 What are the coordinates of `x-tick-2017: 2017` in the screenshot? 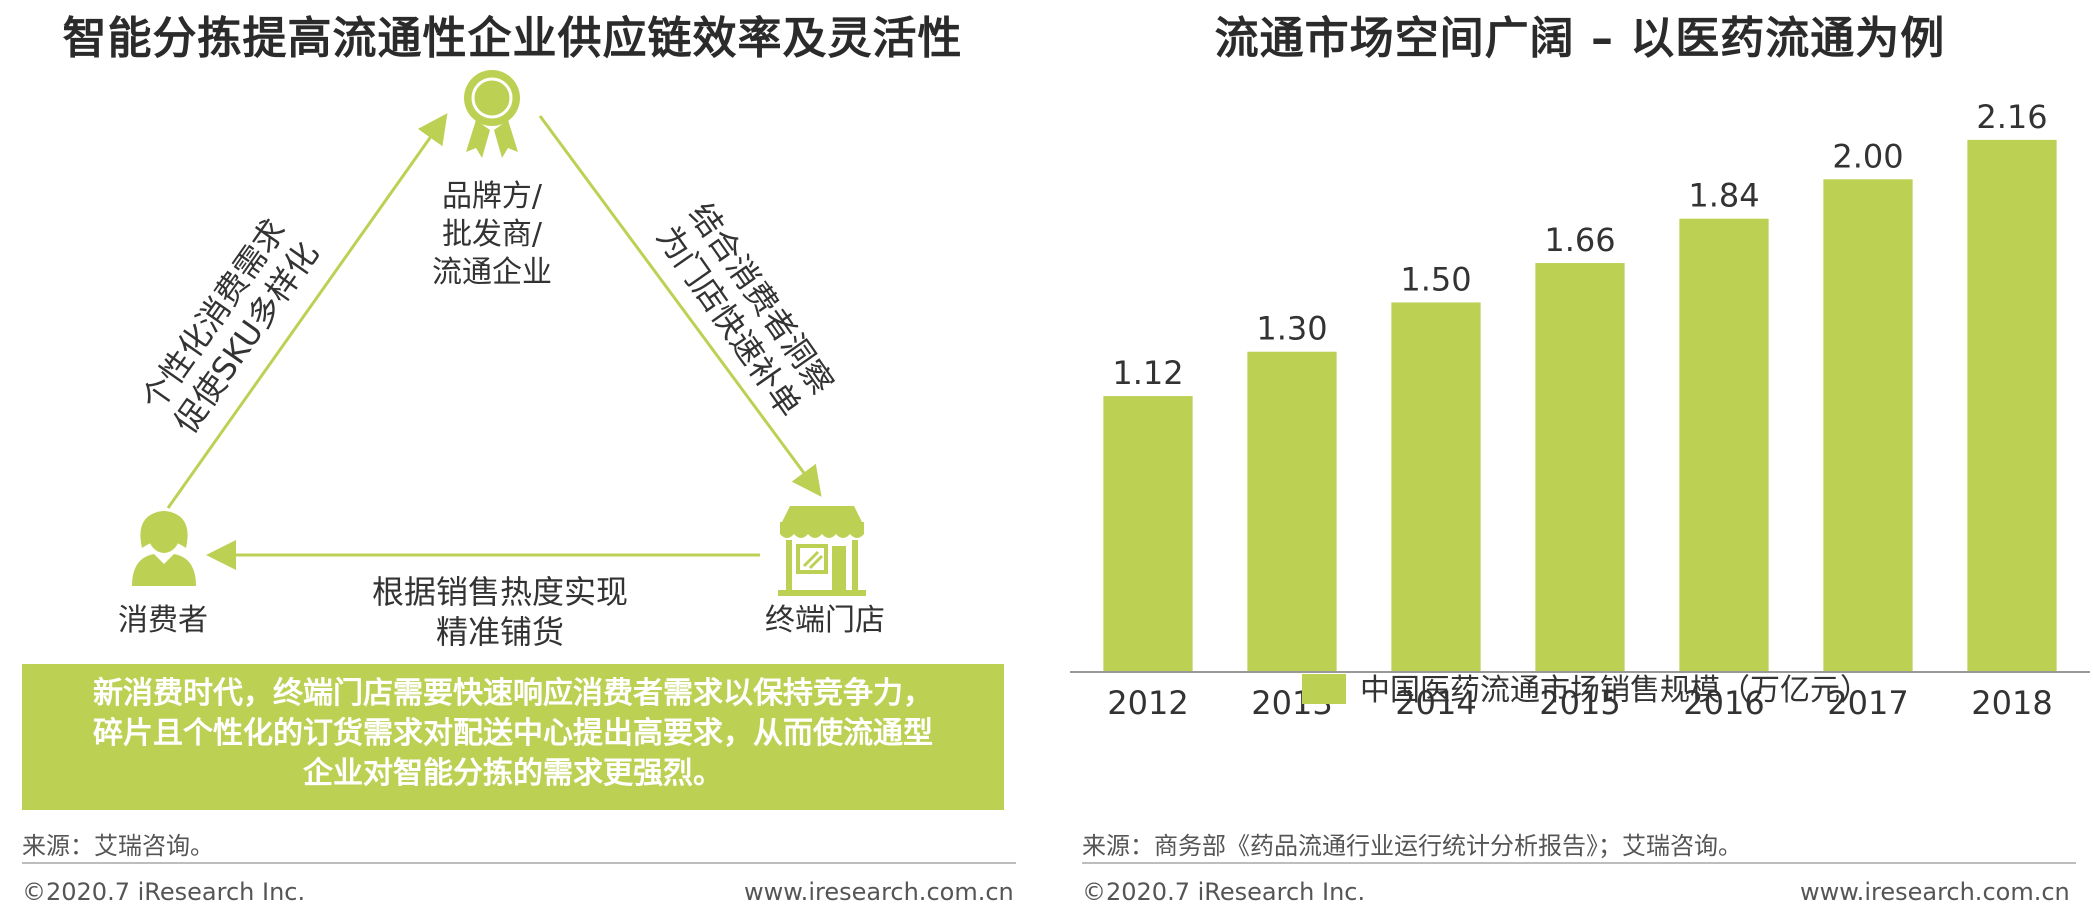 It's located at (1867, 703).